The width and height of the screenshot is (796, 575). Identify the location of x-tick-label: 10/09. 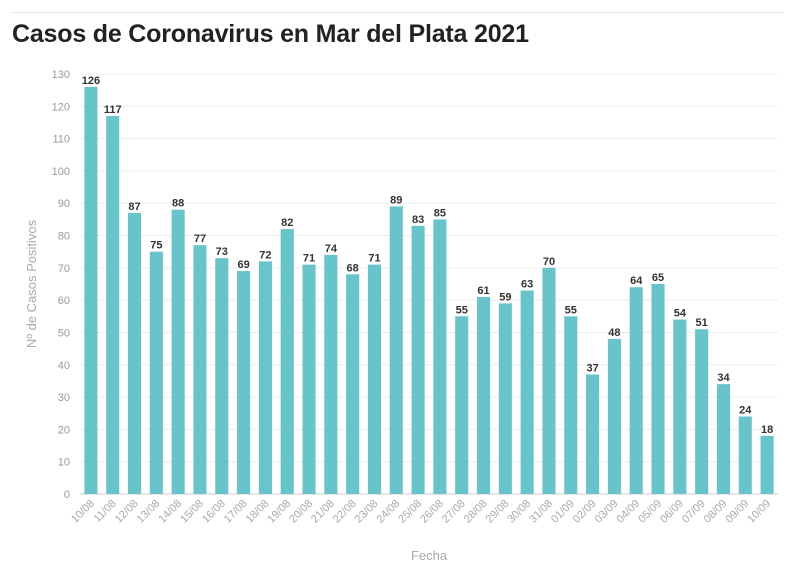
(759, 512).